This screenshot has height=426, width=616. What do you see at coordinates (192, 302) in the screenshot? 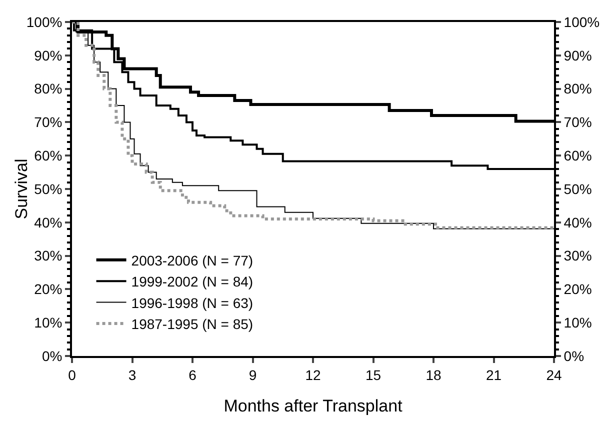
I see `legend-label: 1996-1998 (N = 63)` at bounding box center [192, 302].